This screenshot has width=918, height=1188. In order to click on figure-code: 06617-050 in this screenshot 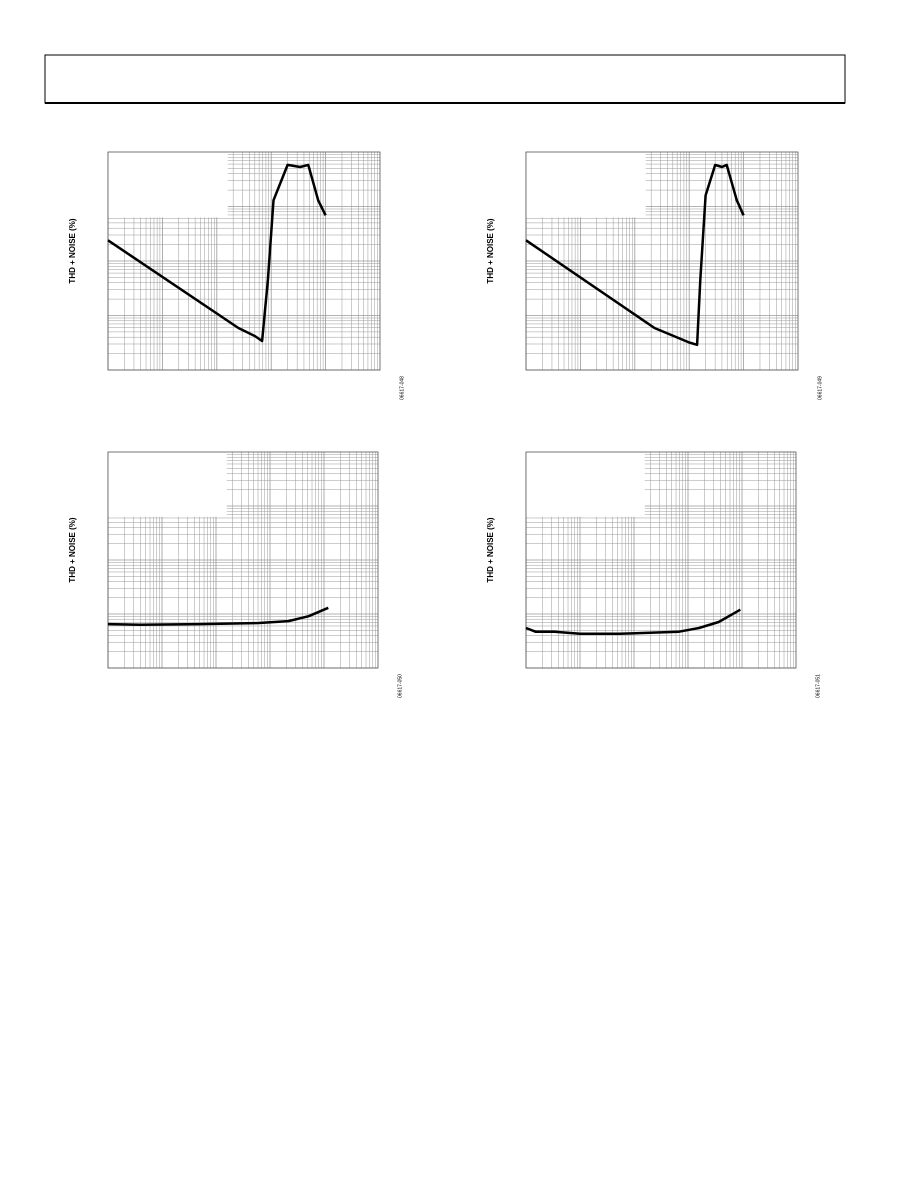, I will do `click(400, 686)`.